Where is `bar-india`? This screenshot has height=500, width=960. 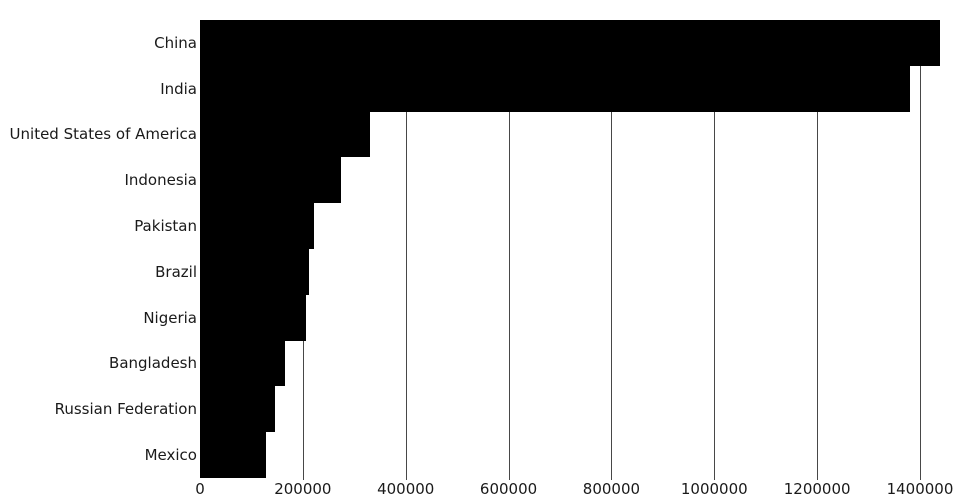 bar-india is located at coordinates (555, 88).